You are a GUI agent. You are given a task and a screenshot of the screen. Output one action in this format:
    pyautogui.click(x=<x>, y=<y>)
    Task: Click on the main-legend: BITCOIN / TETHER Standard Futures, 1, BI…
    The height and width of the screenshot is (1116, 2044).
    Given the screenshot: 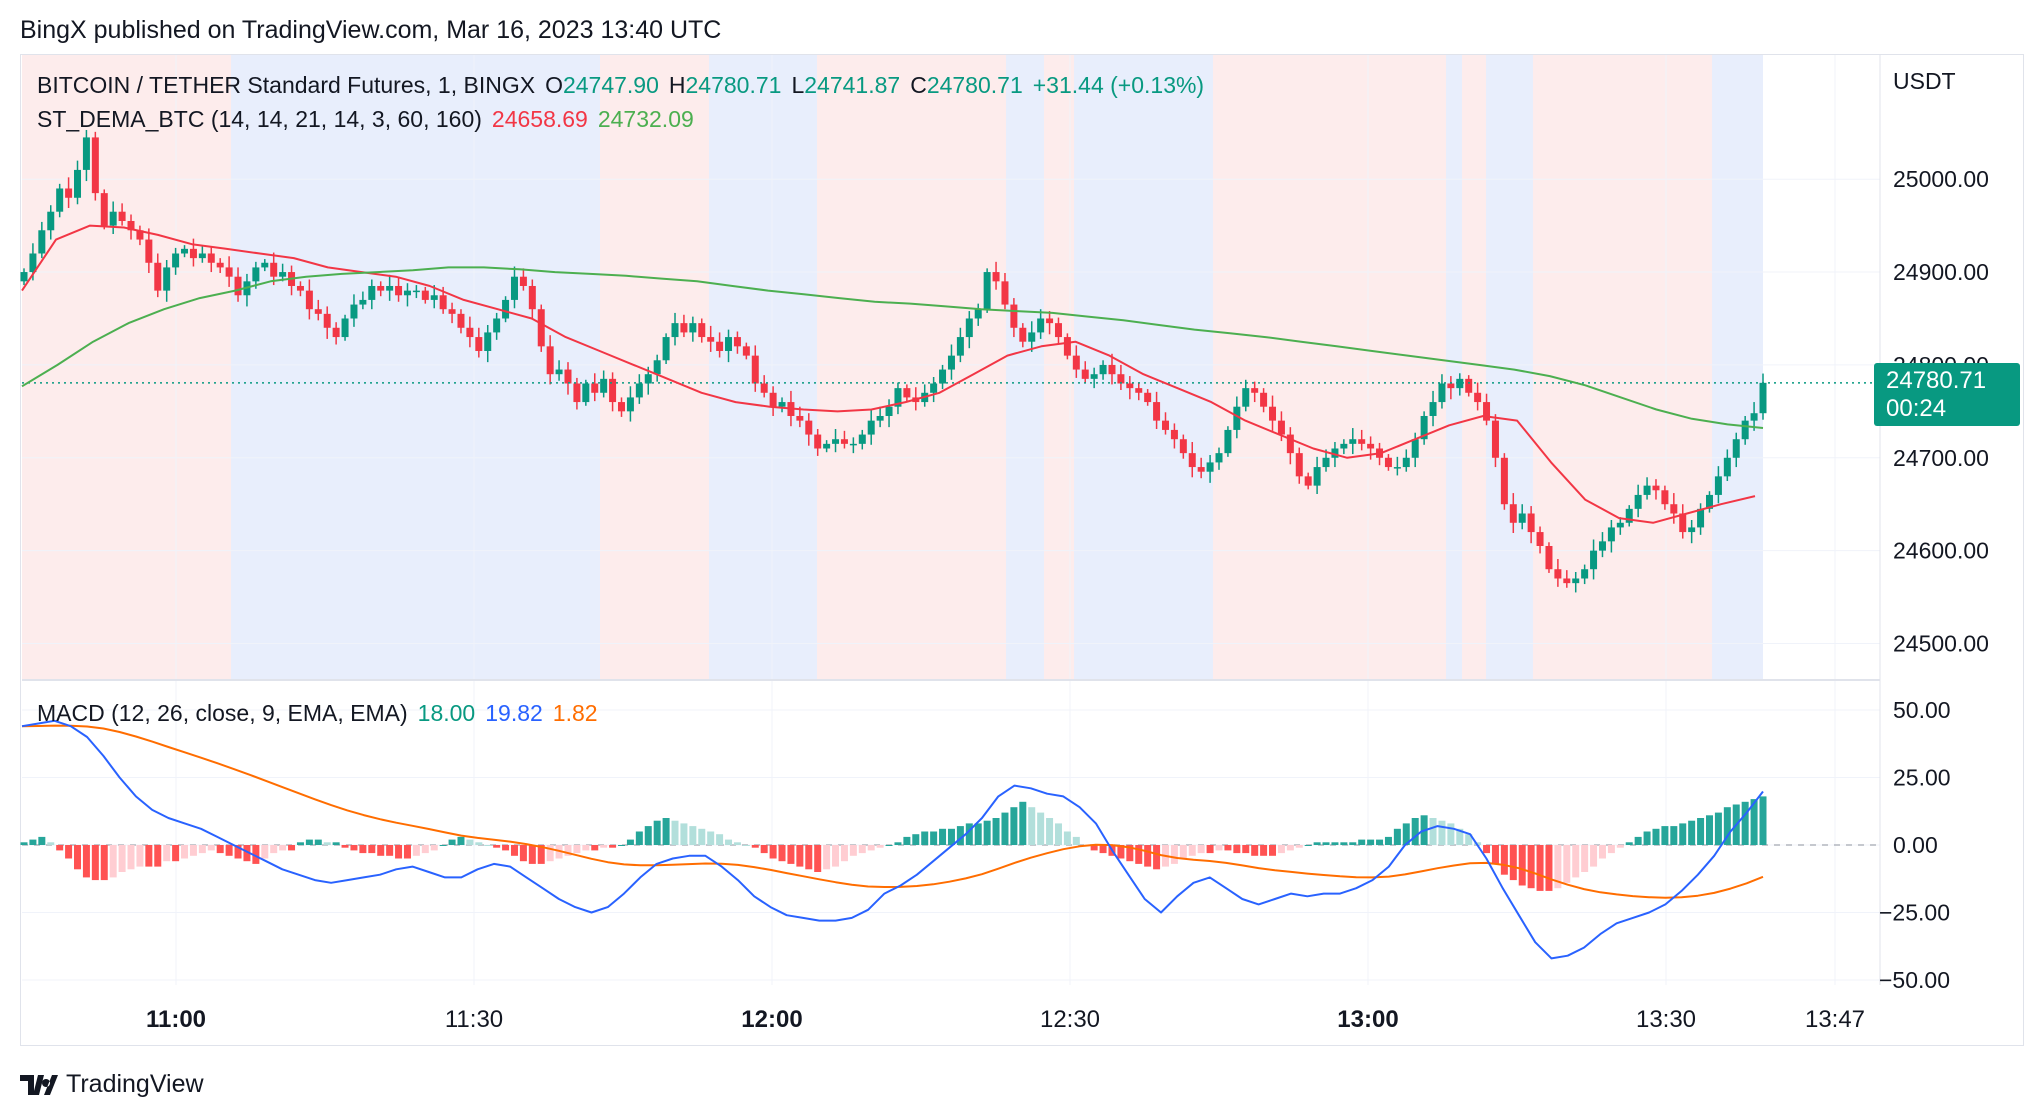 What is the action you would take?
    pyautogui.click(x=625, y=85)
    